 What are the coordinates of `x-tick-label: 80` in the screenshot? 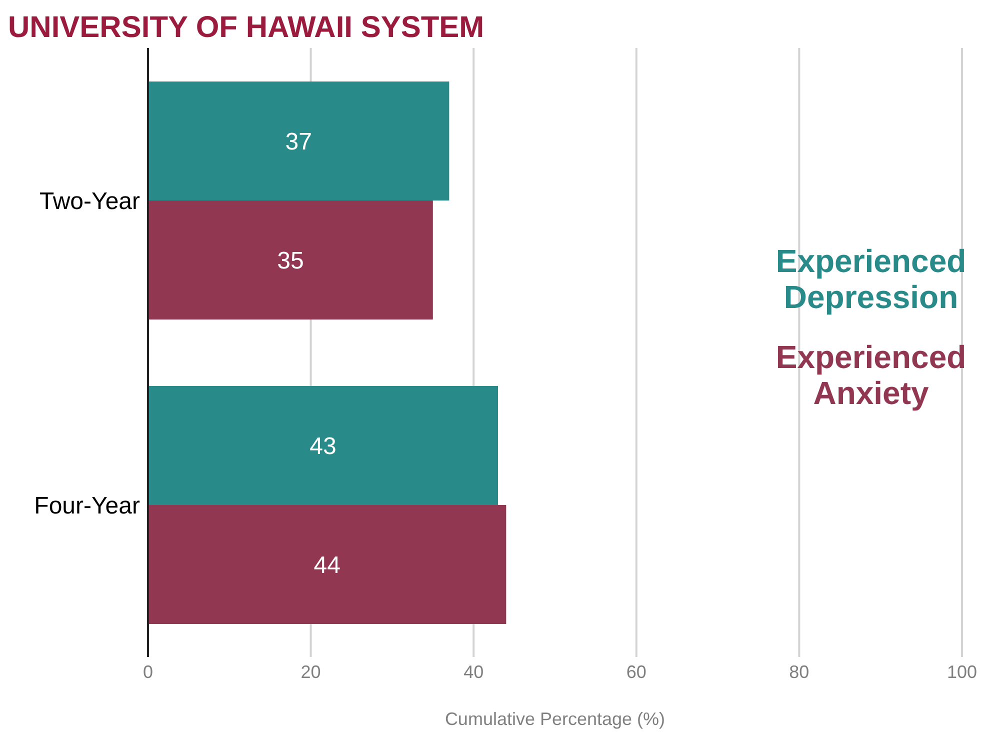 It's located at (799, 672).